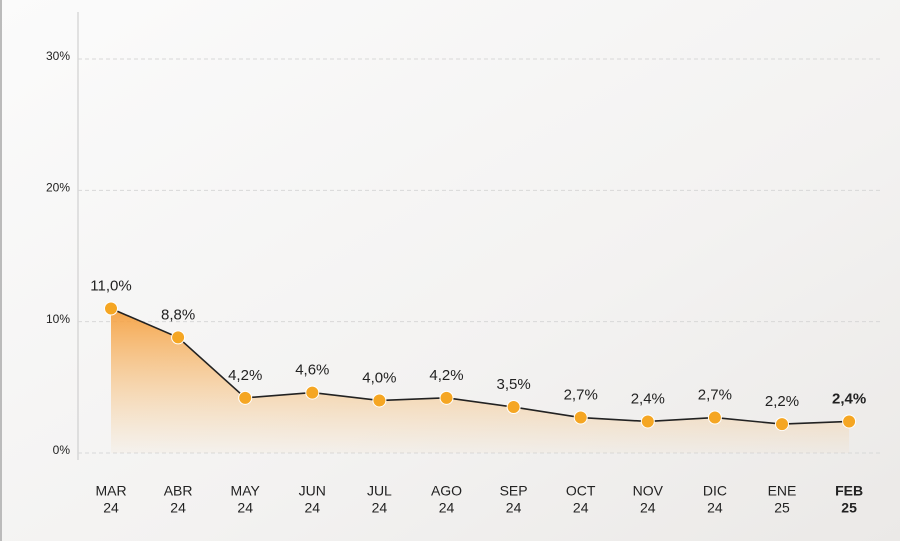 The height and width of the screenshot is (541, 900). What do you see at coordinates (312, 370) in the screenshot?
I see `value-label: 4,6%` at bounding box center [312, 370].